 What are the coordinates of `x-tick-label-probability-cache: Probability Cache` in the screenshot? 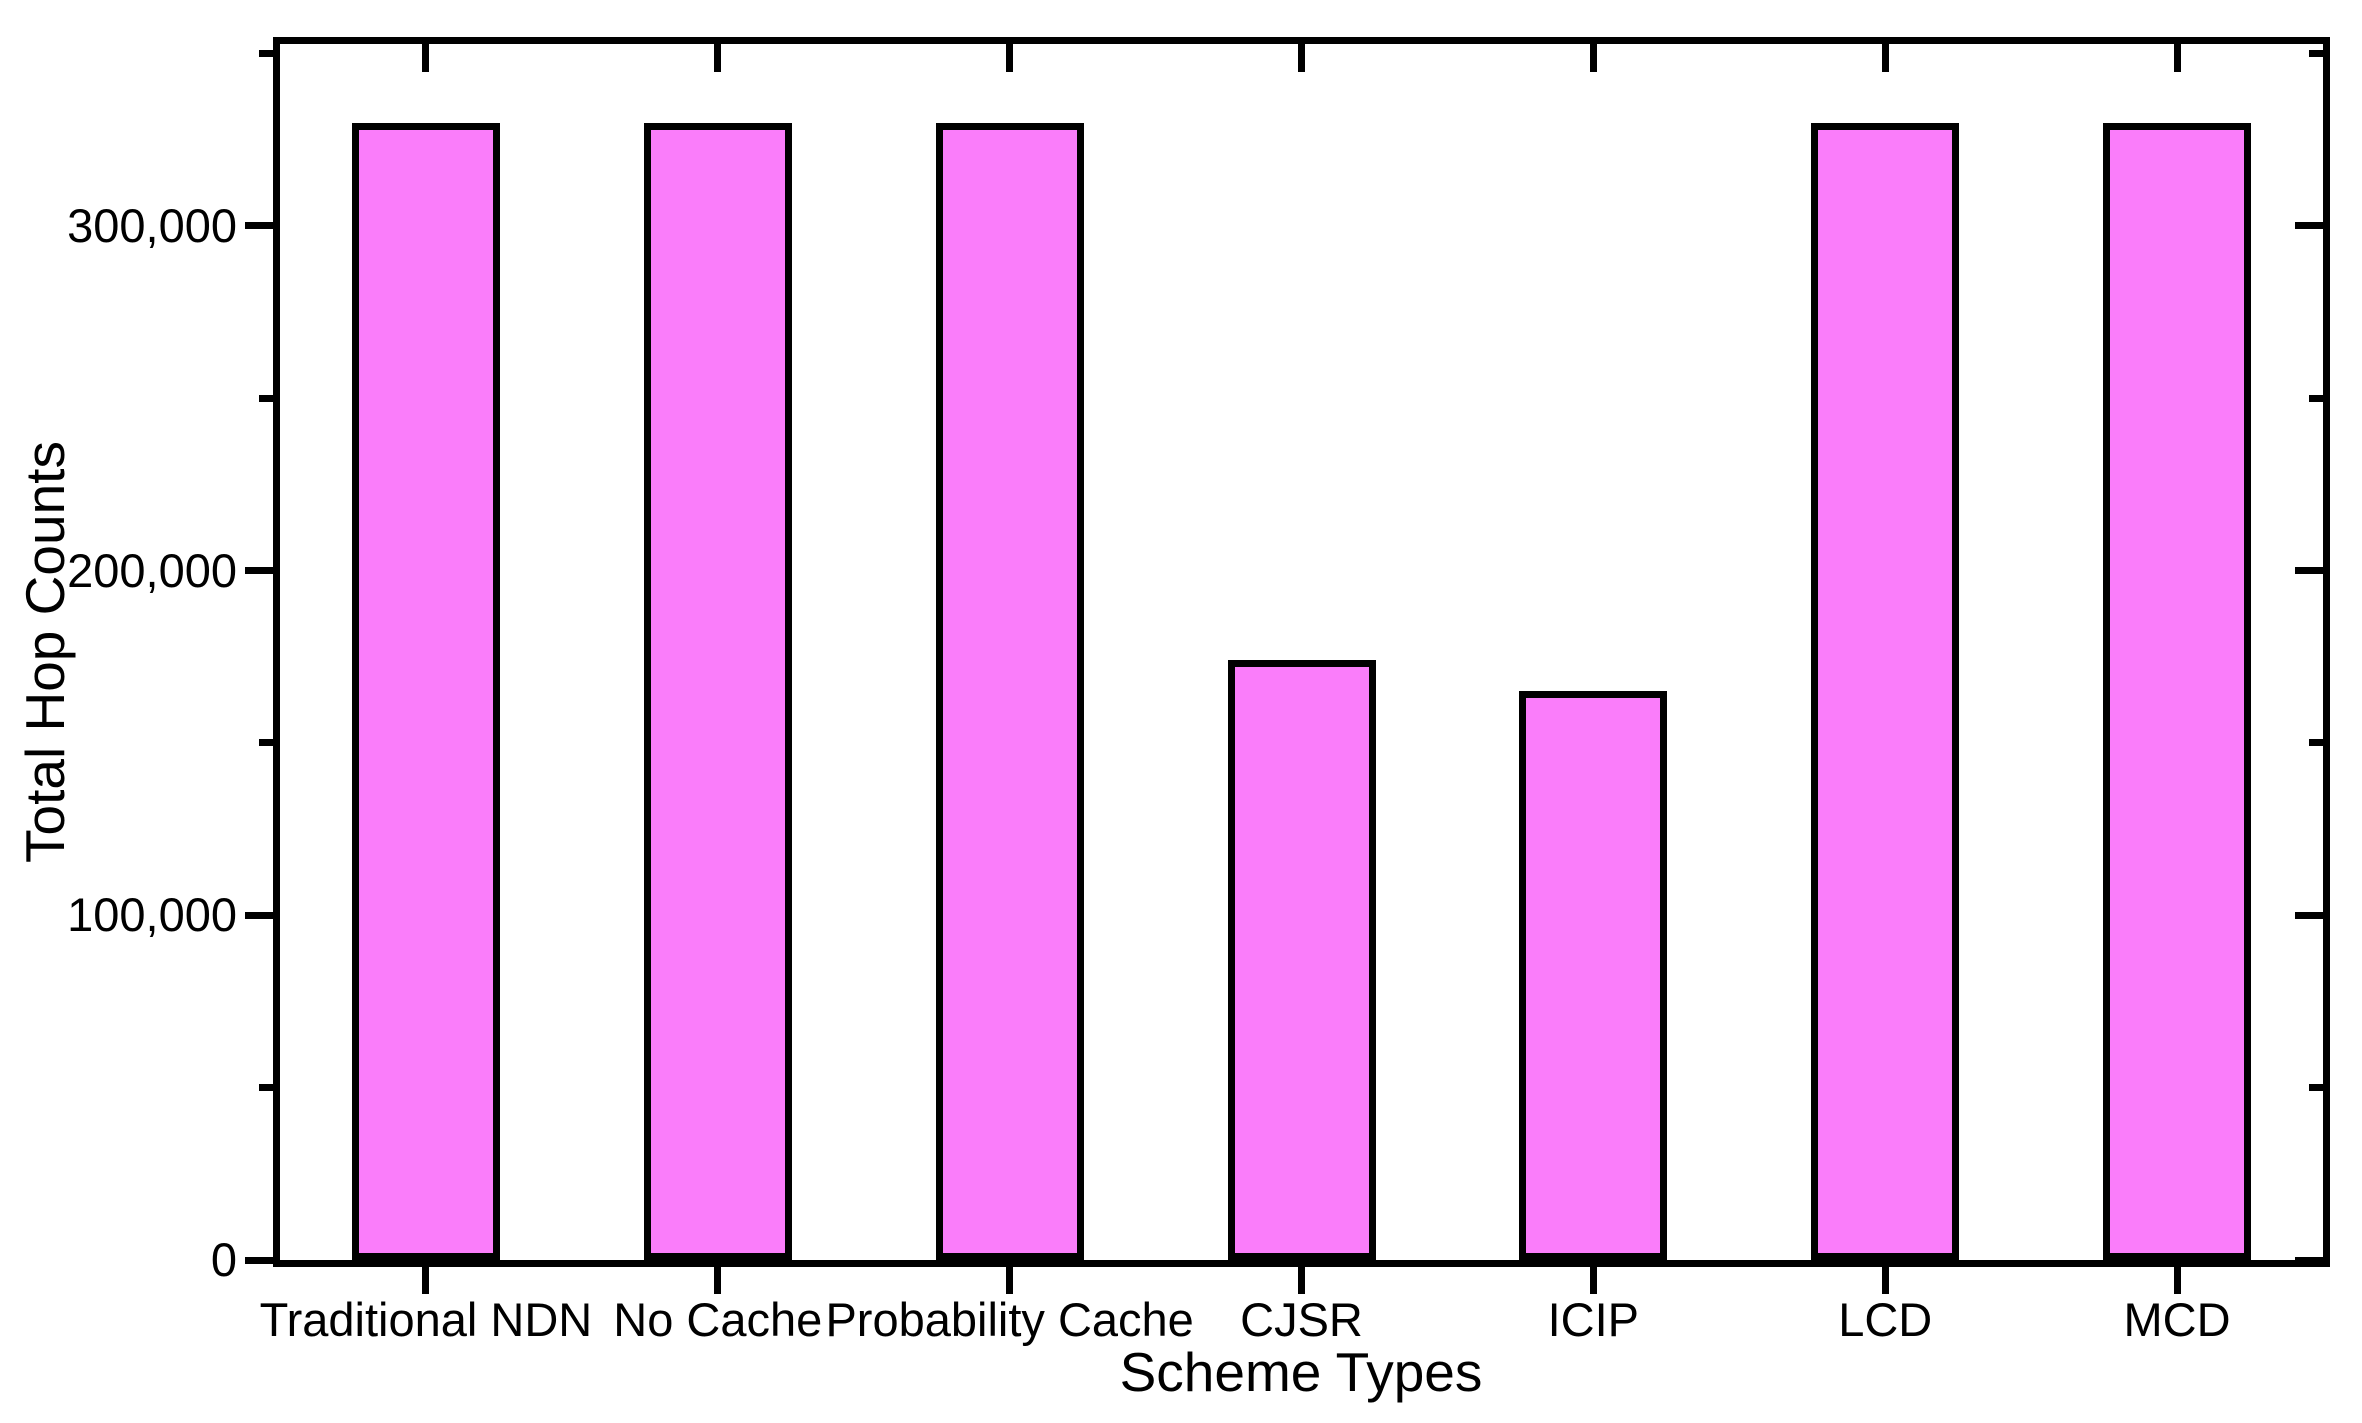 It's located at (1009, 1319).